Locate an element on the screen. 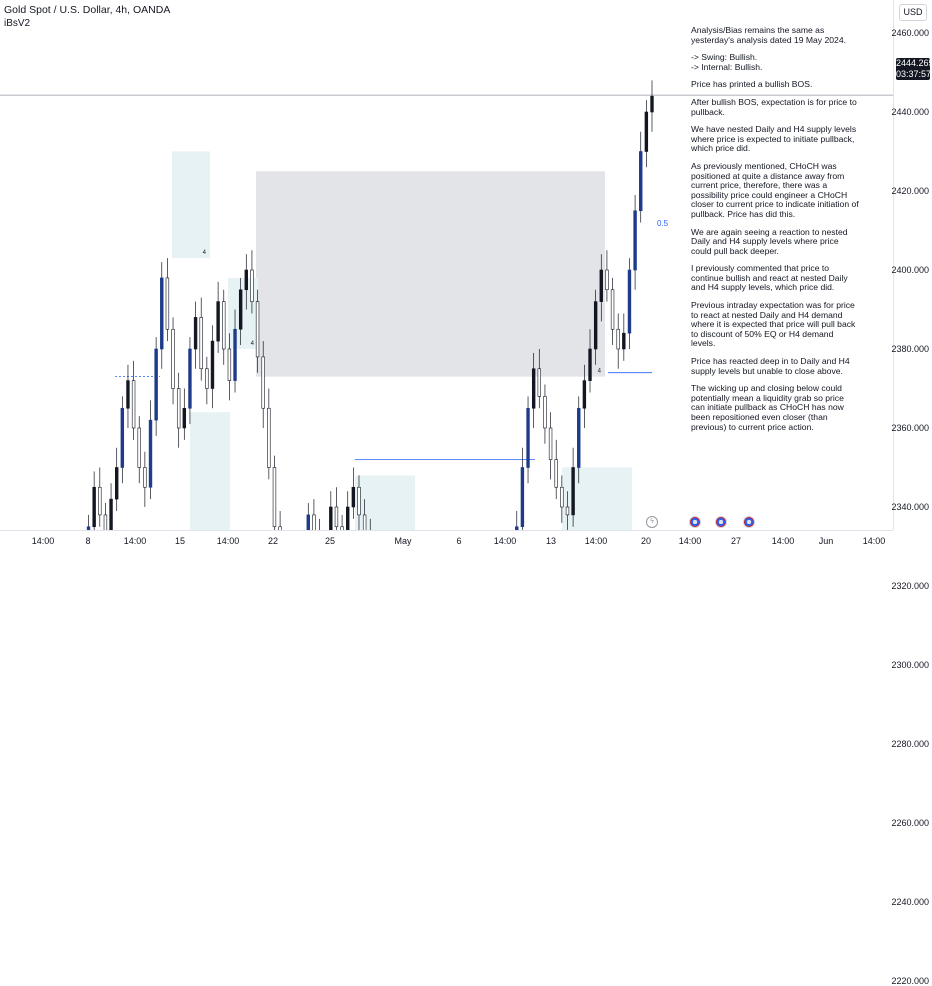 The width and height of the screenshot is (932, 986). price-tick: 2380.000 is located at coordinates (910, 349).